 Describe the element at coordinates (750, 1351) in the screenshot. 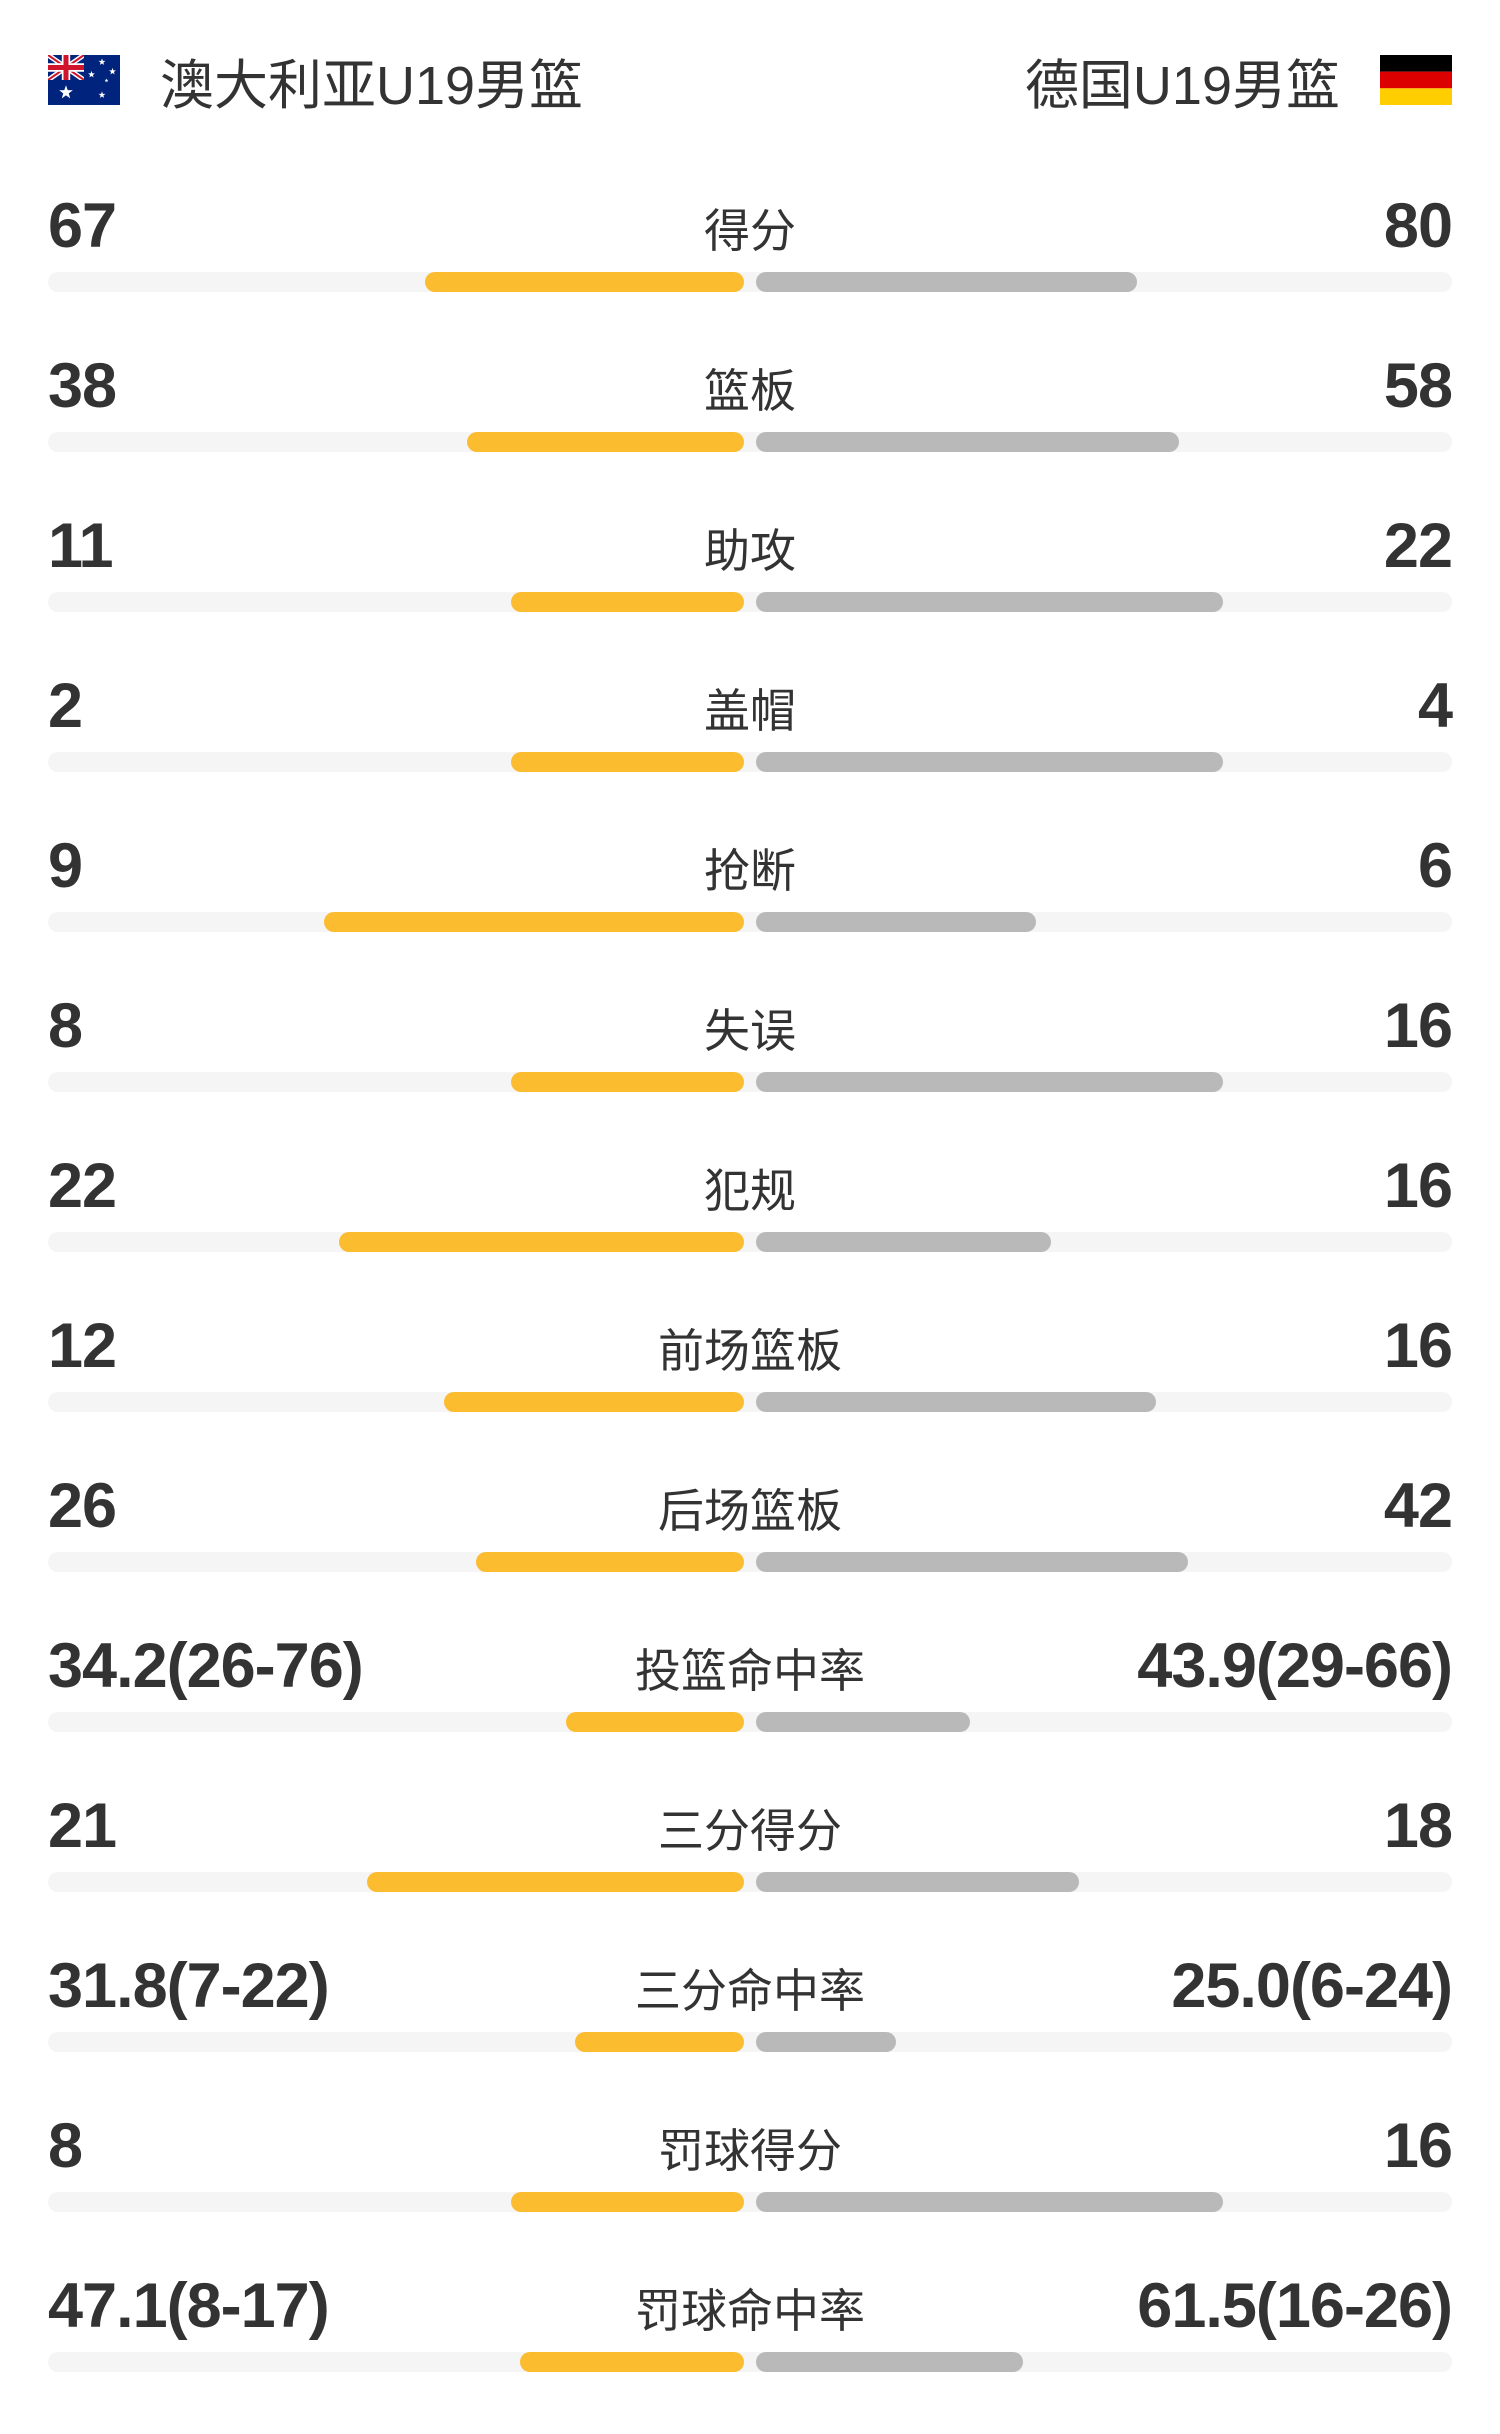

I see `stat-label: 前场篮板` at that location.